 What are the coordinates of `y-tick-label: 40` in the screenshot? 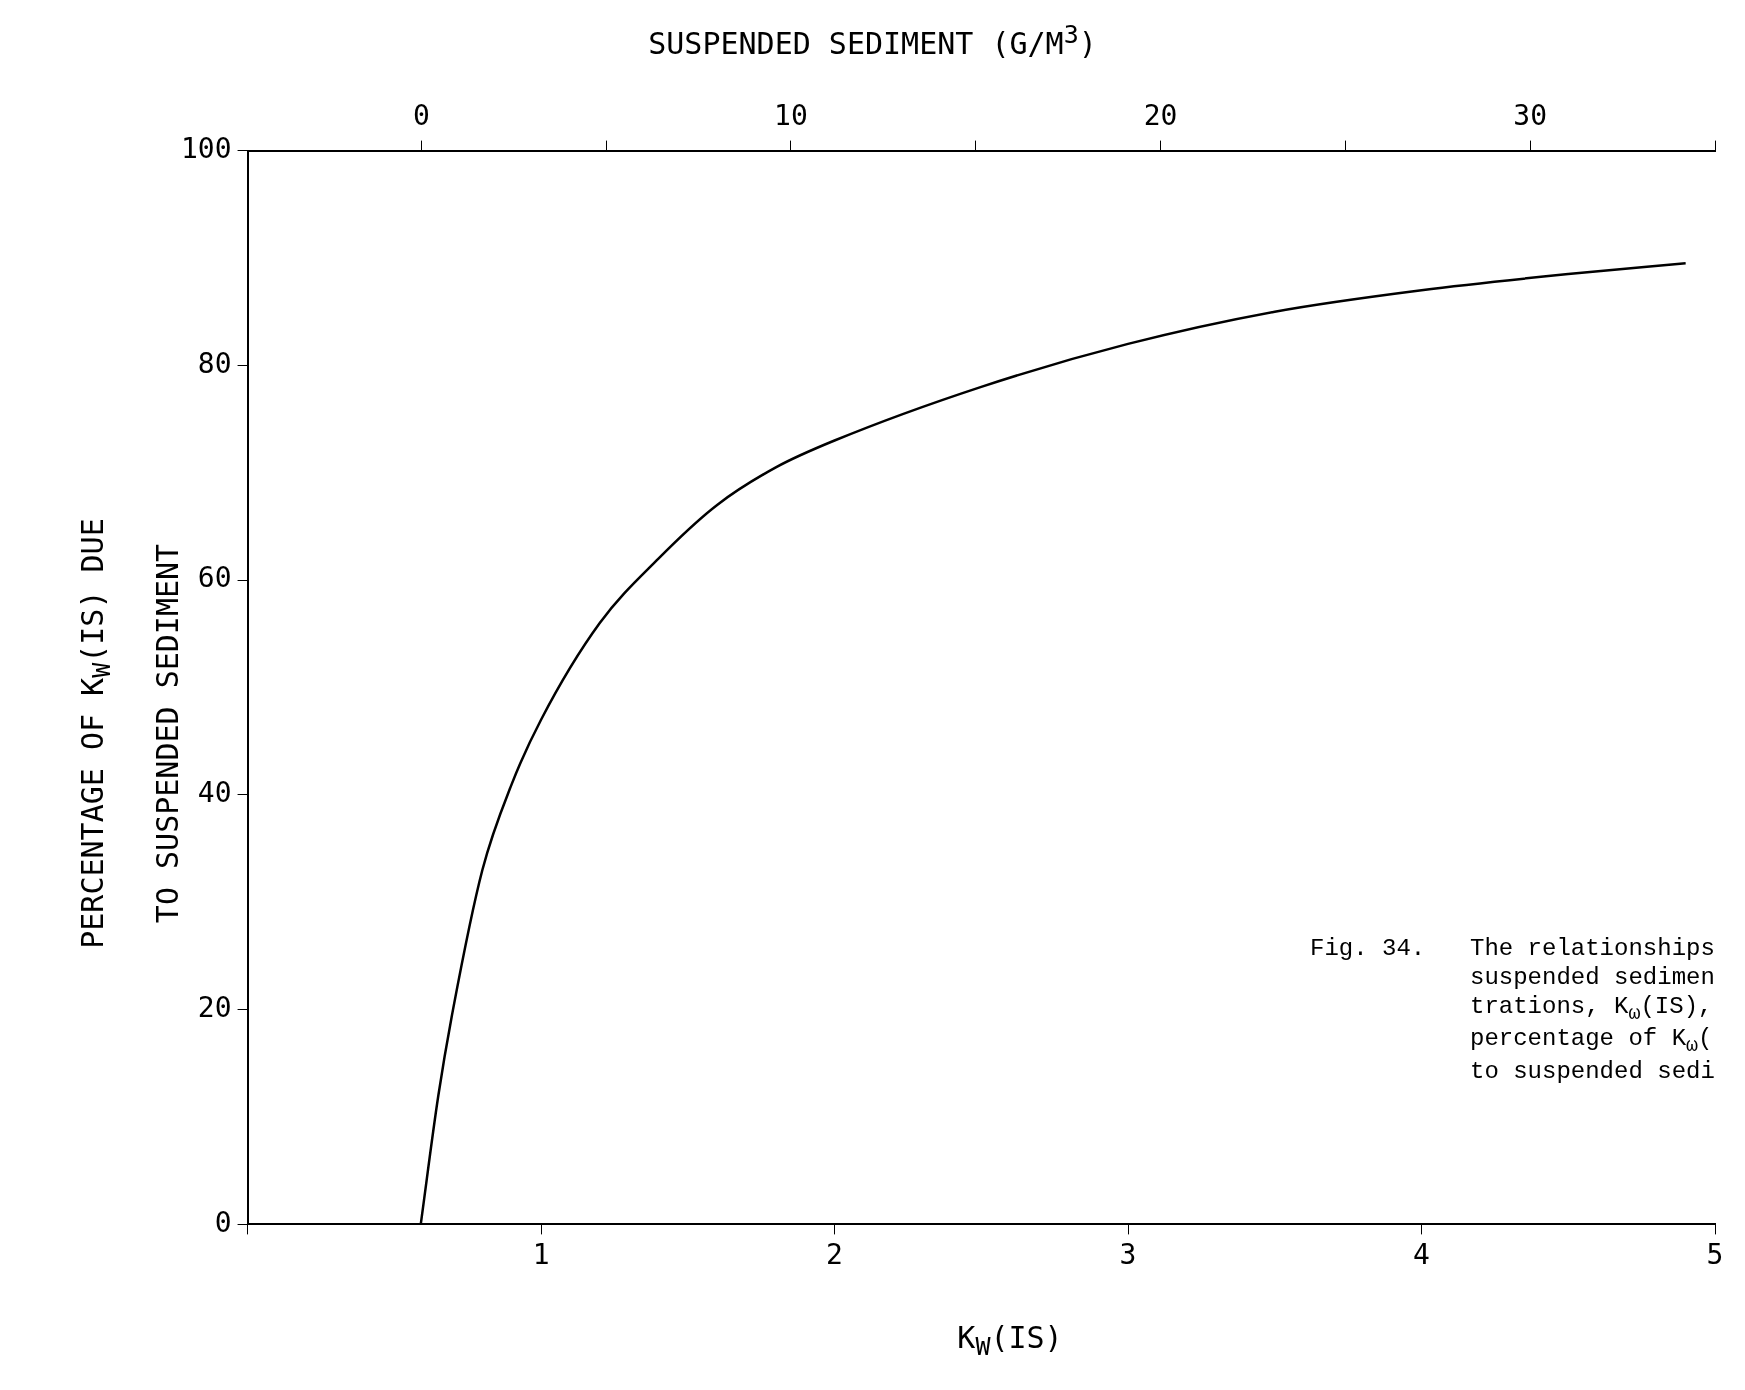 It's located at (214, 793).